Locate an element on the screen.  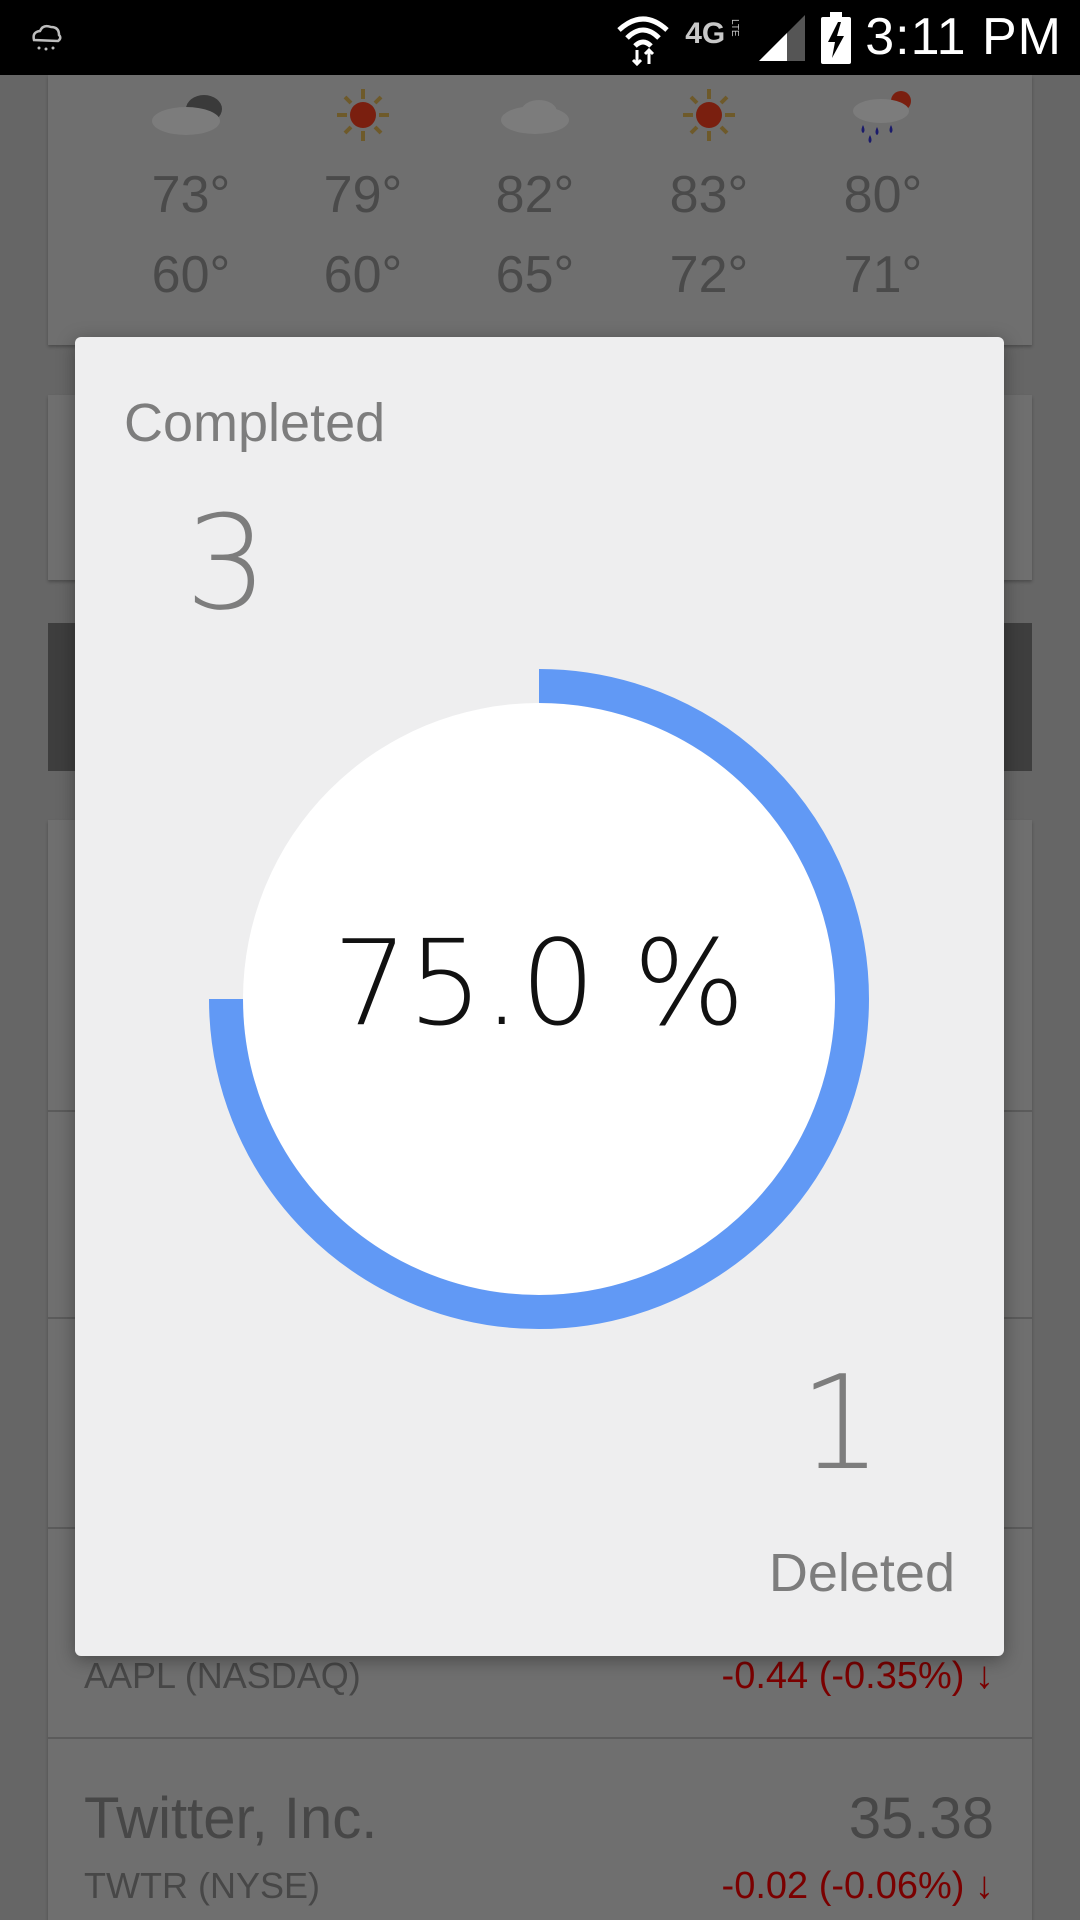
stock-ticker: AAPL (NASDAQ) is located at coordinates (222, 1675).